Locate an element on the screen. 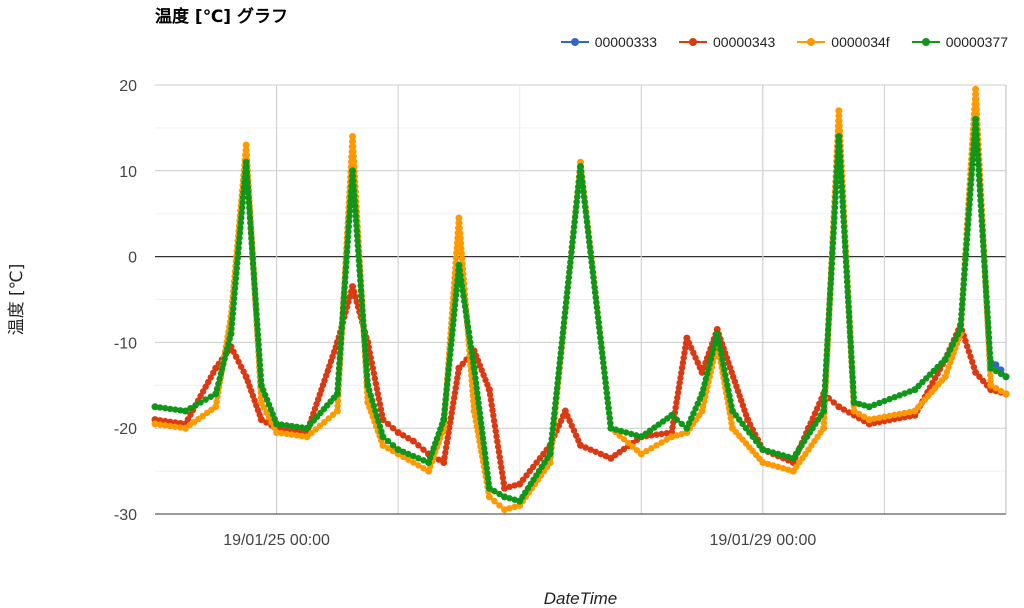 This screenshot has width=1024, height=608. legend-item: 00000343 is located at coordinates (727, 42).